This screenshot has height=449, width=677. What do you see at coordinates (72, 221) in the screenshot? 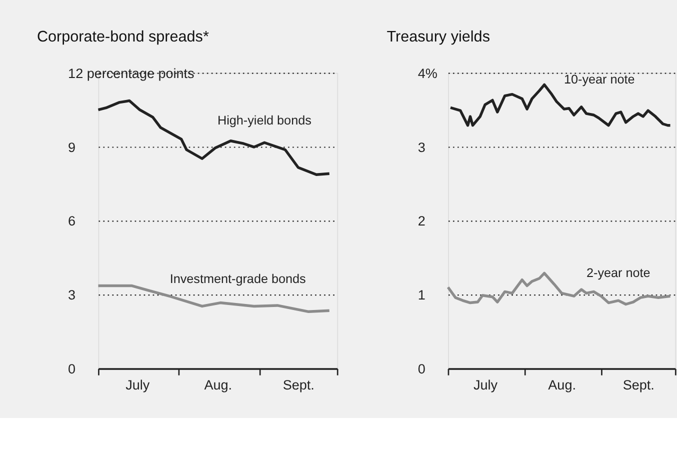
I see `y-tick-label: 6` at bounding box center [72, 221].